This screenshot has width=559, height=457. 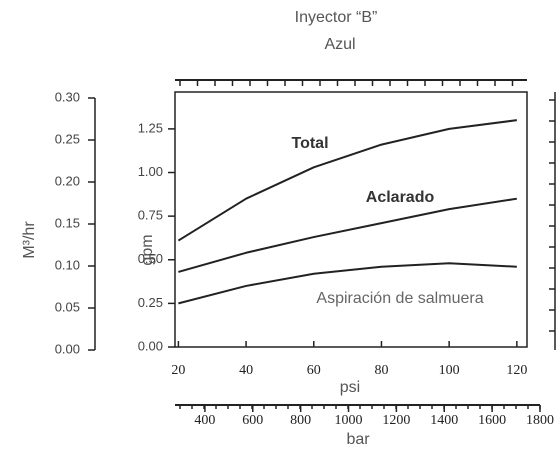 What do you see at coordinates (396, 420) in the screenshot?
I see `x2-tick-label: 1200` at bounding box center [396, 420].